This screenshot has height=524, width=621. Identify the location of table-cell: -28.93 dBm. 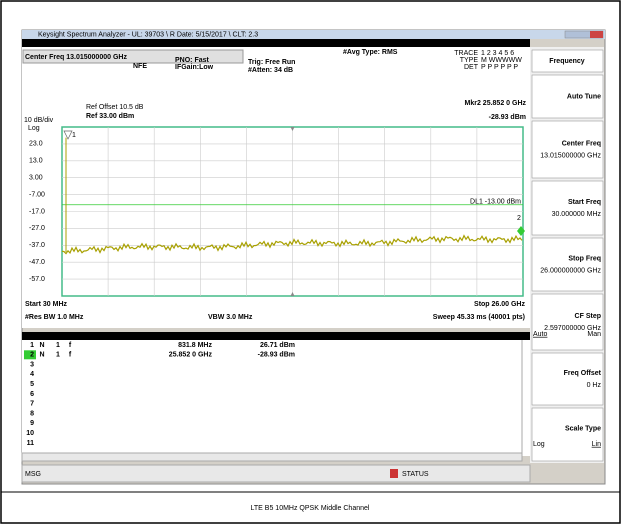
(276, 355).